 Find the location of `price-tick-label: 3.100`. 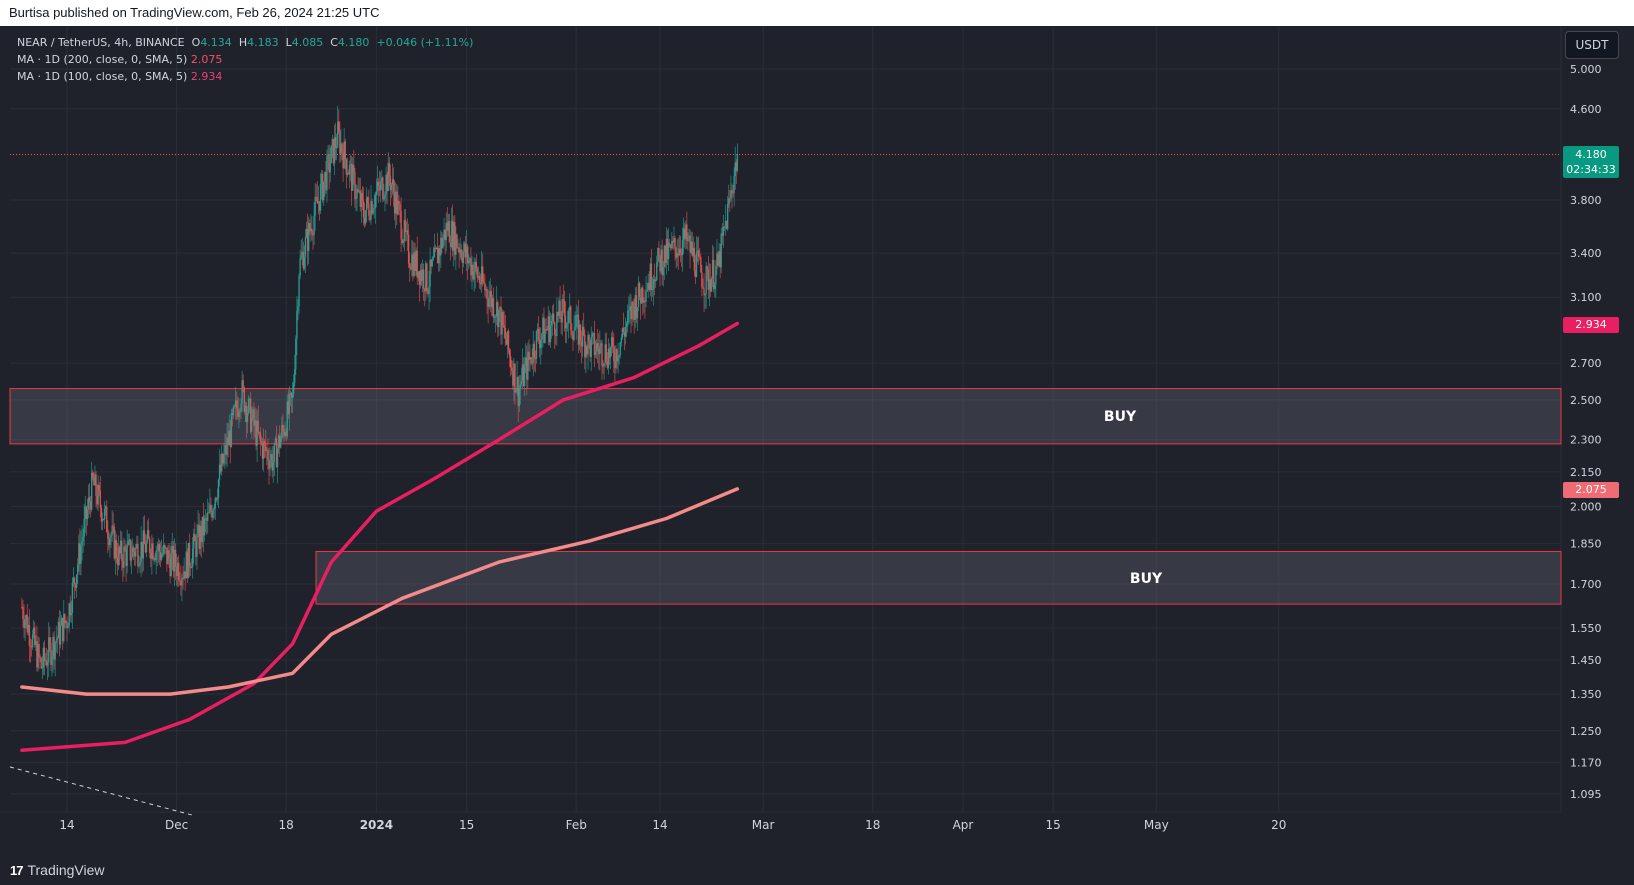

price-tick-label: 3.100 is located at coordinates (1586, 297).